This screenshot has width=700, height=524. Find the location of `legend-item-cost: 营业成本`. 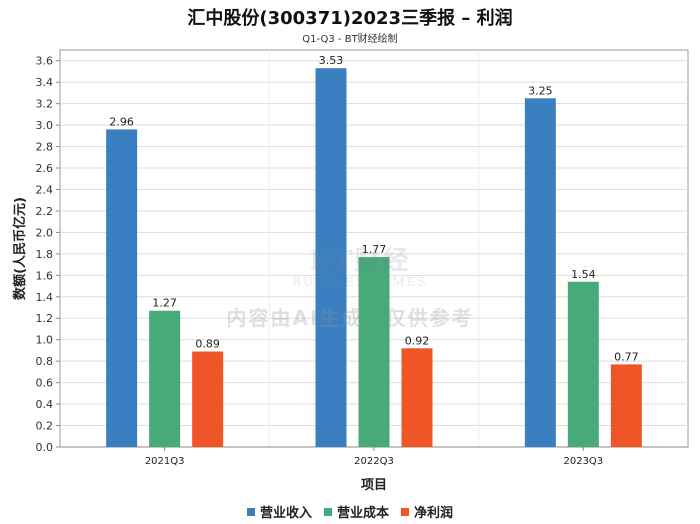

legend-item-cost: 营业成本 is located at coordinates (356, 511).